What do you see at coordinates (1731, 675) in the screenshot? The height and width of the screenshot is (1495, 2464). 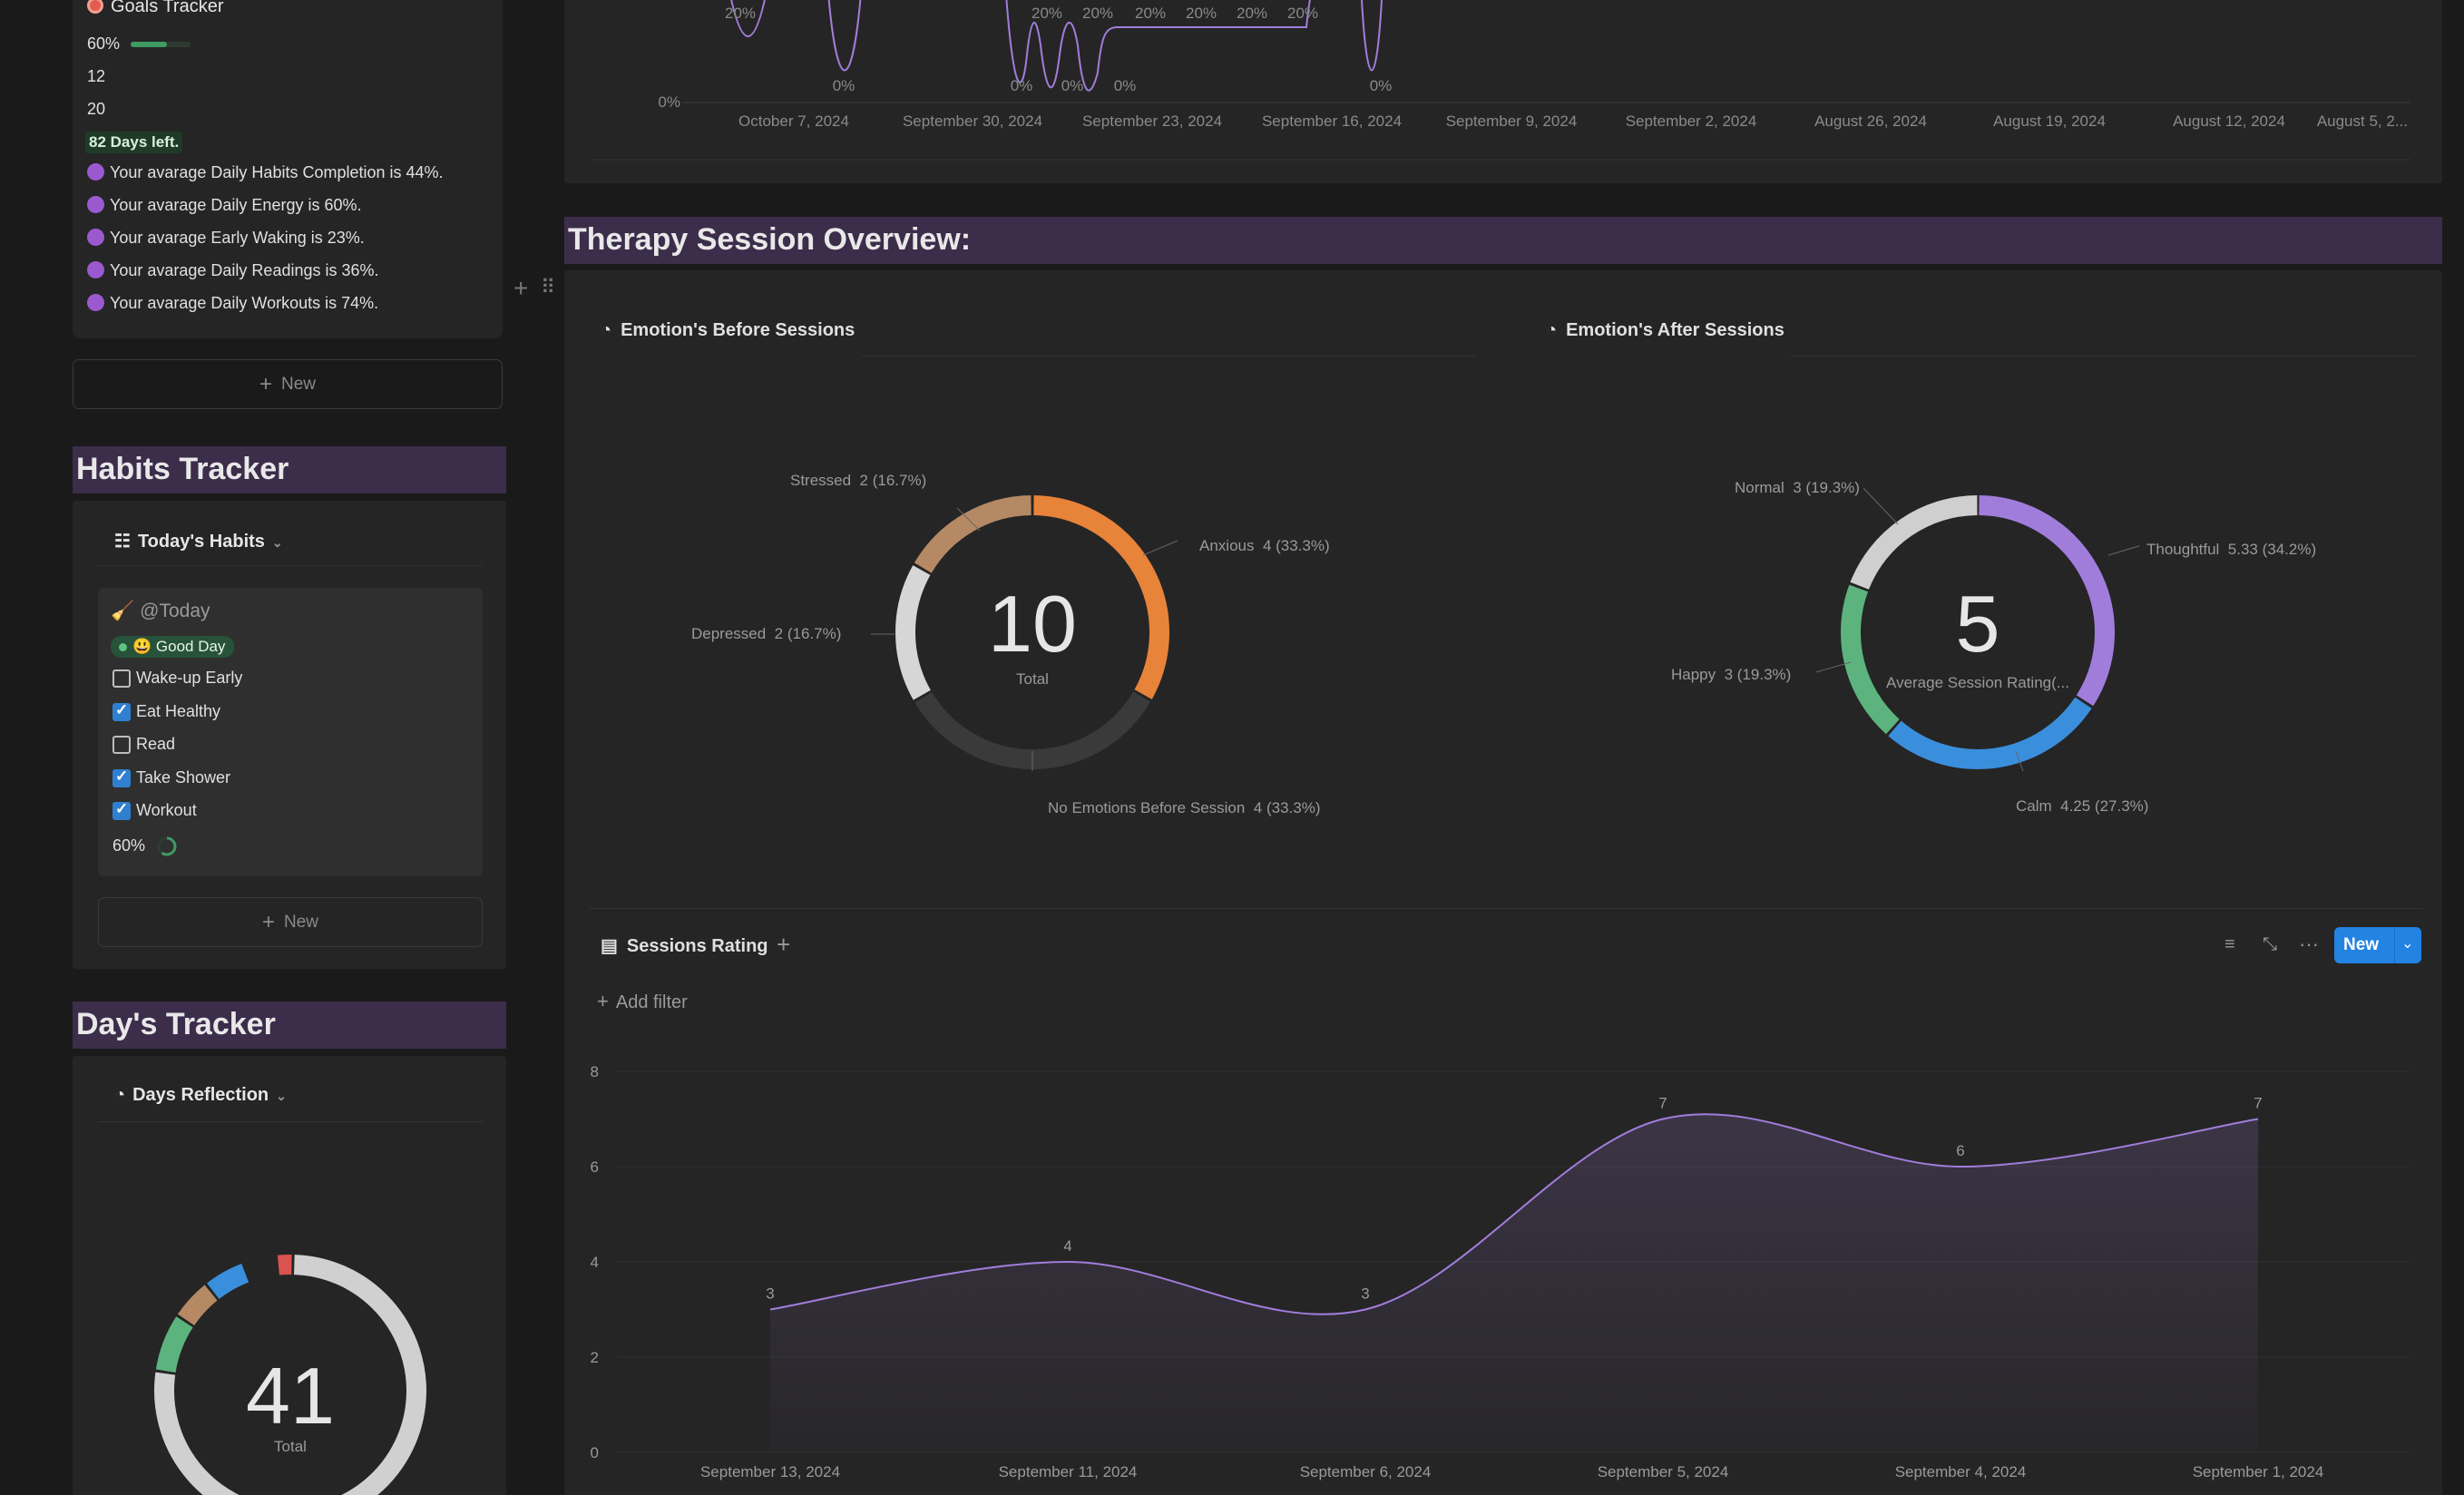 I see `after-label-happy: Happy 3 (19.3%)` at bounding box center [1731, 675].